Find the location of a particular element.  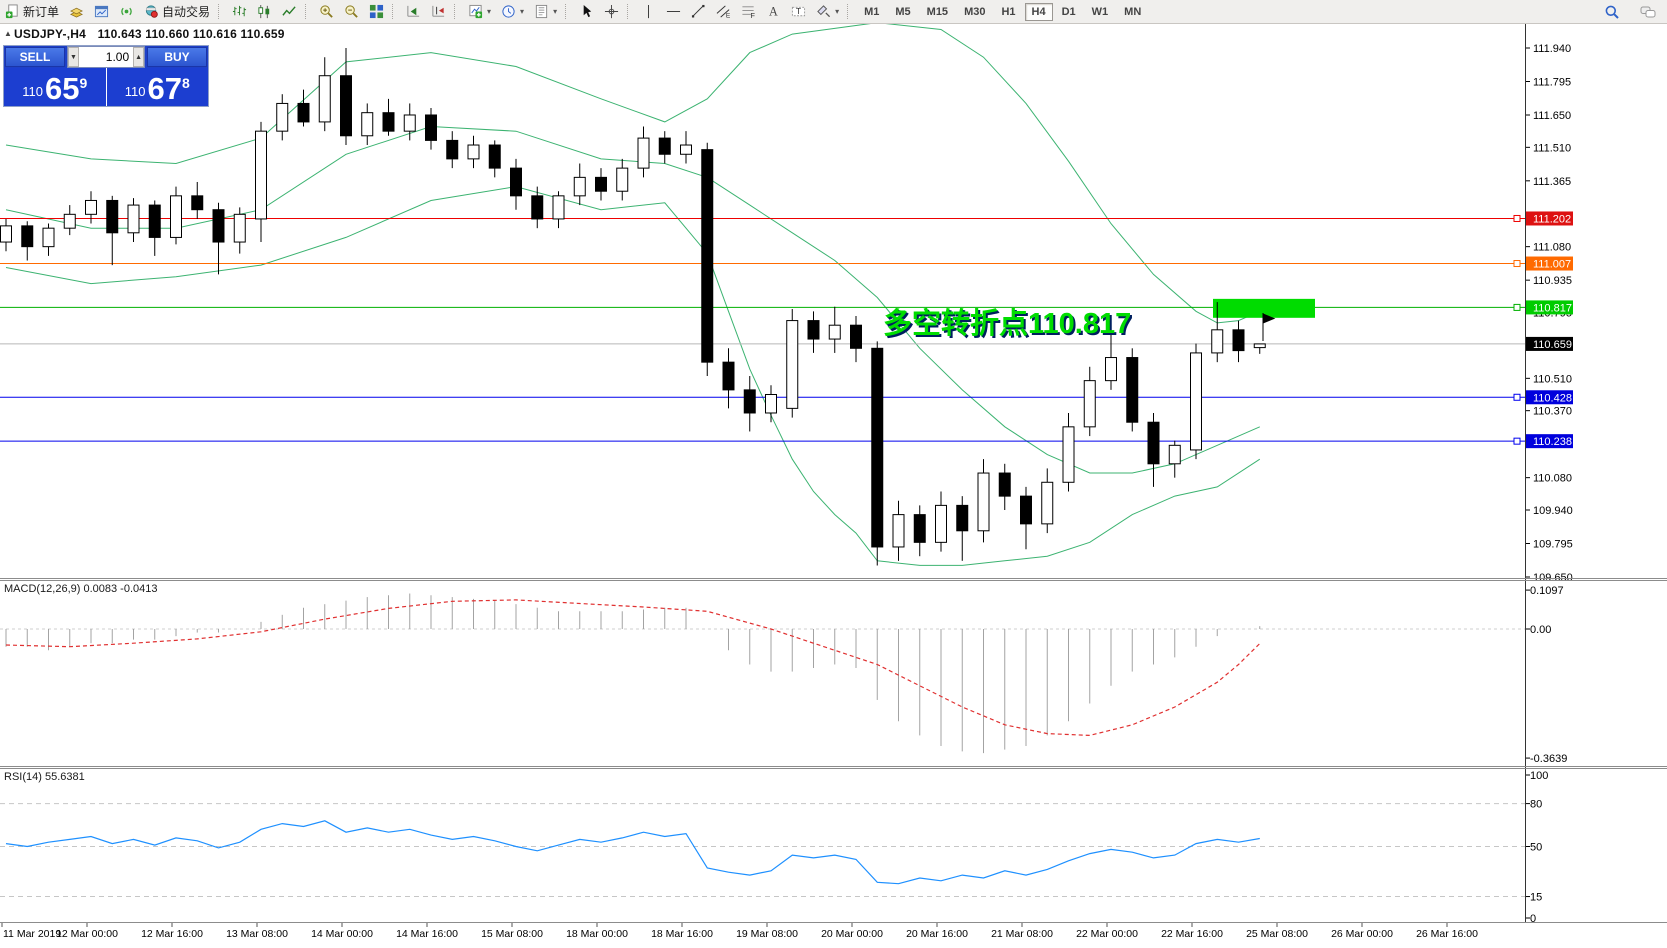

line-chart-button is located at coordinates (289, 12).